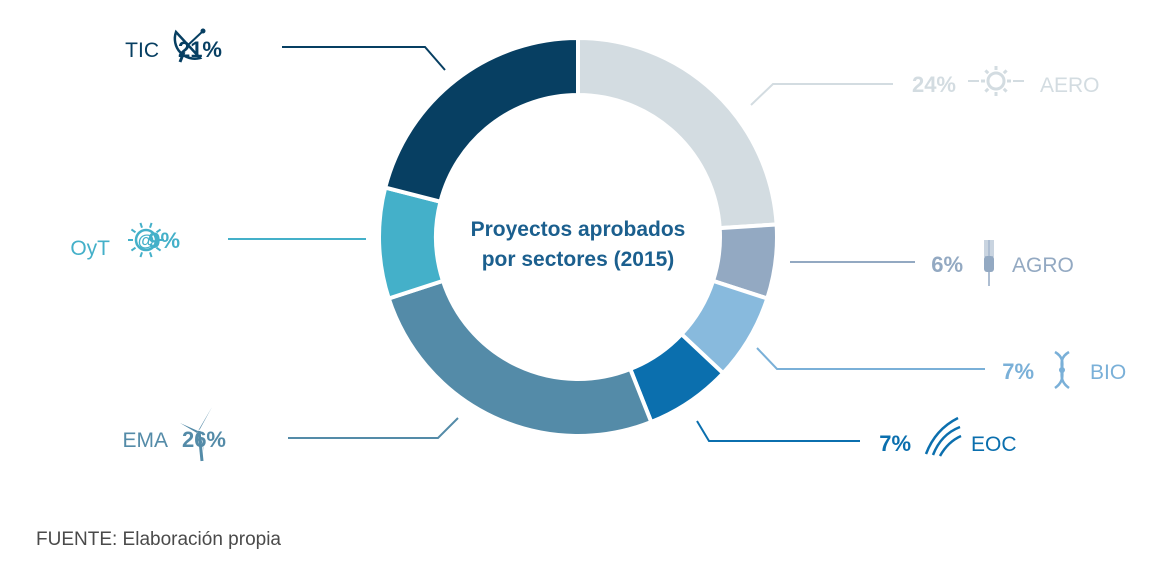 This screenshot has height=572, width=1156. What do you see at coordinates (373, 428) in the screenshot?
I see `leader-line-ema` at bounding box center [373, 428].